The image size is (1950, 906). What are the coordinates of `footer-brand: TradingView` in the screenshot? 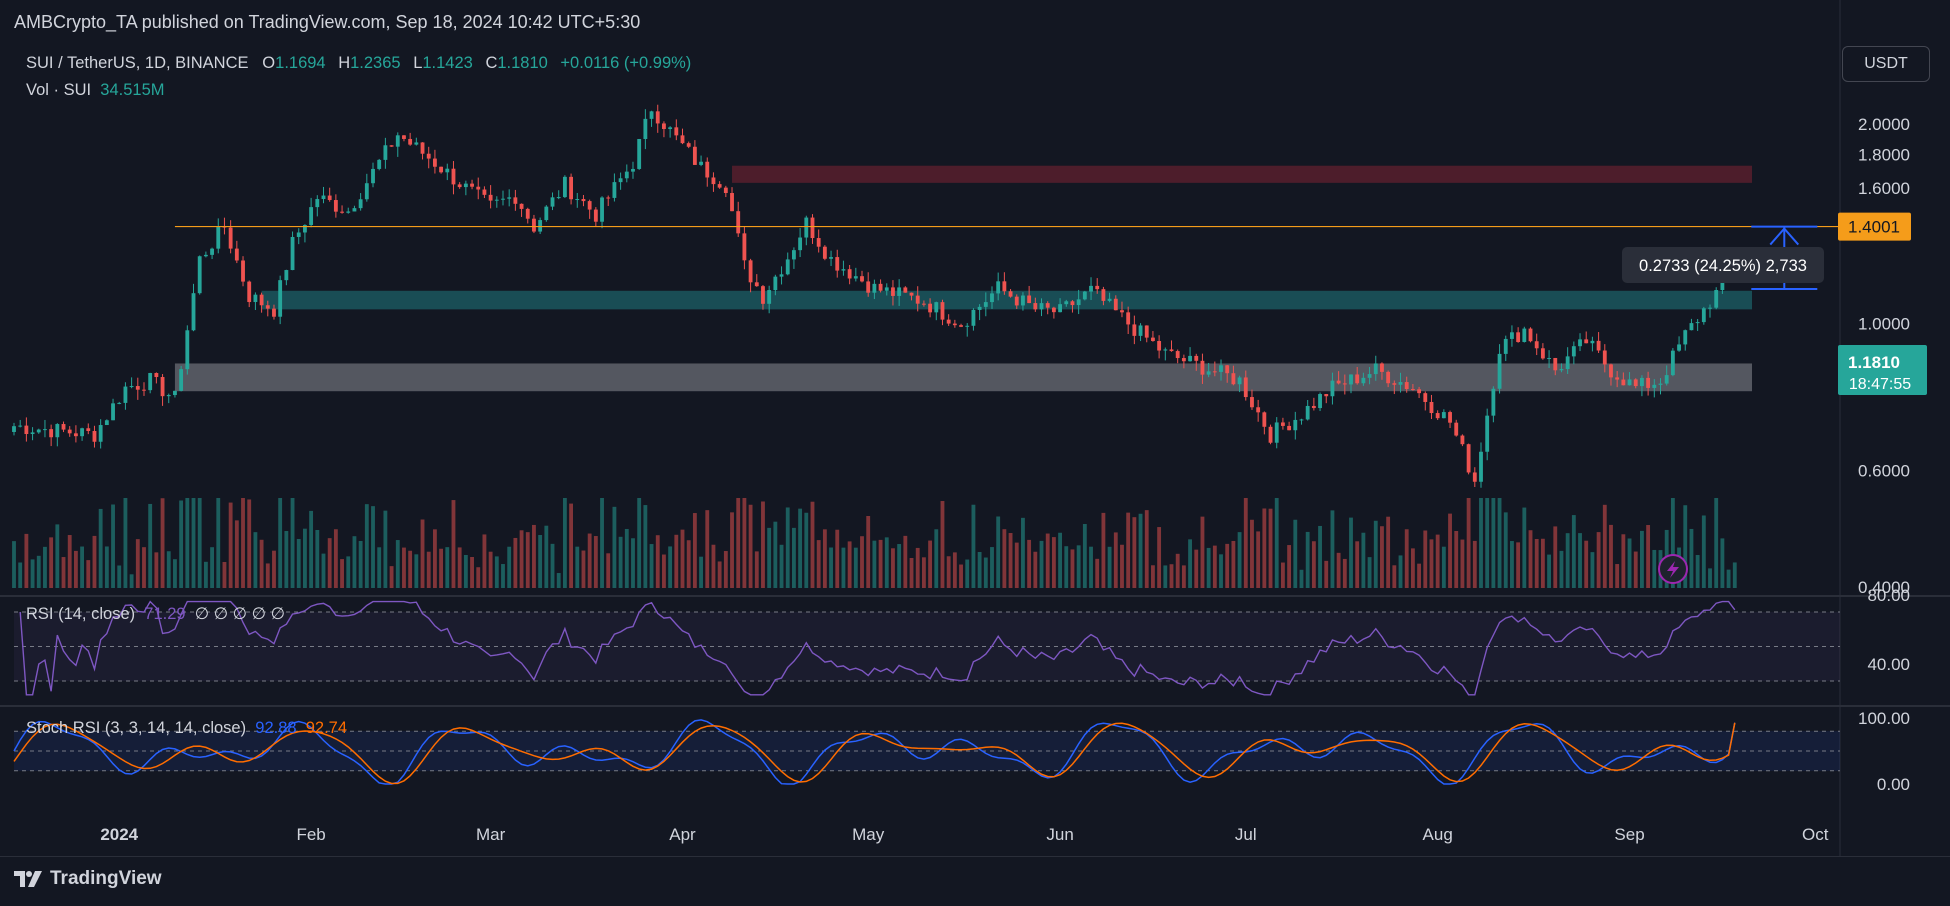 It's located at (106, 878).